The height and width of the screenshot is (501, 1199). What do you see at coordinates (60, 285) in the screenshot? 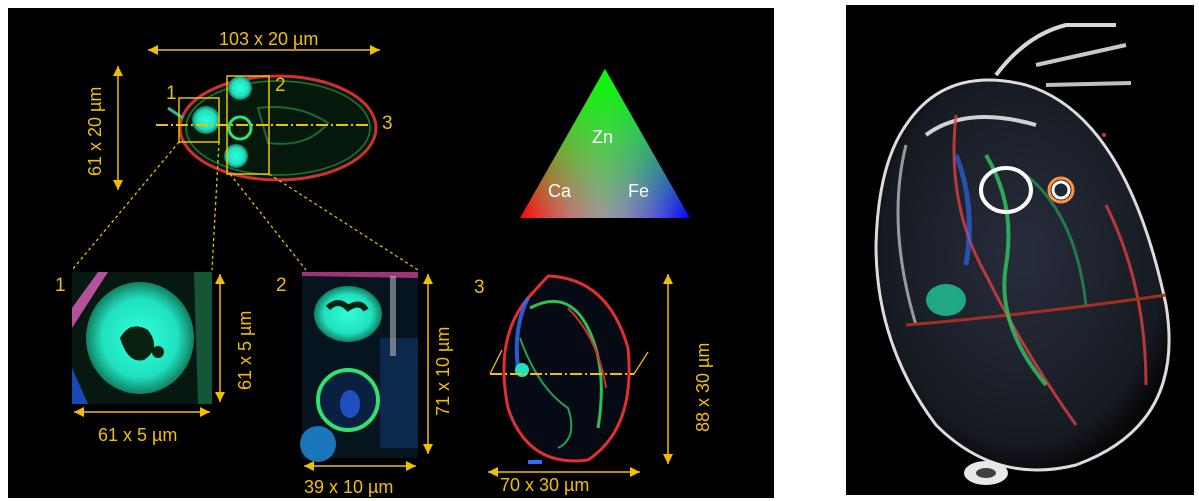
I see `inset-1-number: 1` at bounding box center [60, 285].